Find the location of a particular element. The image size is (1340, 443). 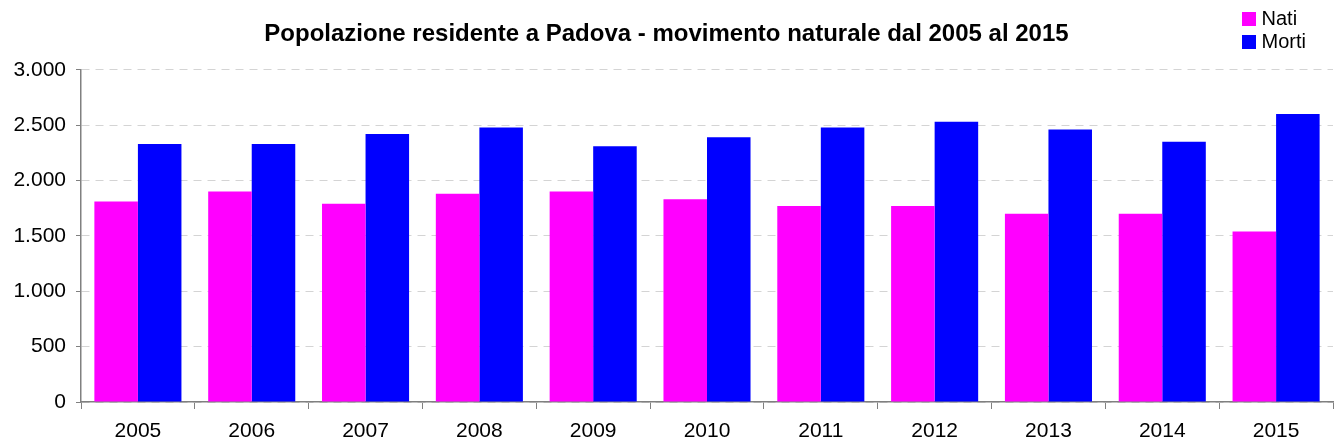

y-tick-label: 1.000 is located at coordinates (39, 290).